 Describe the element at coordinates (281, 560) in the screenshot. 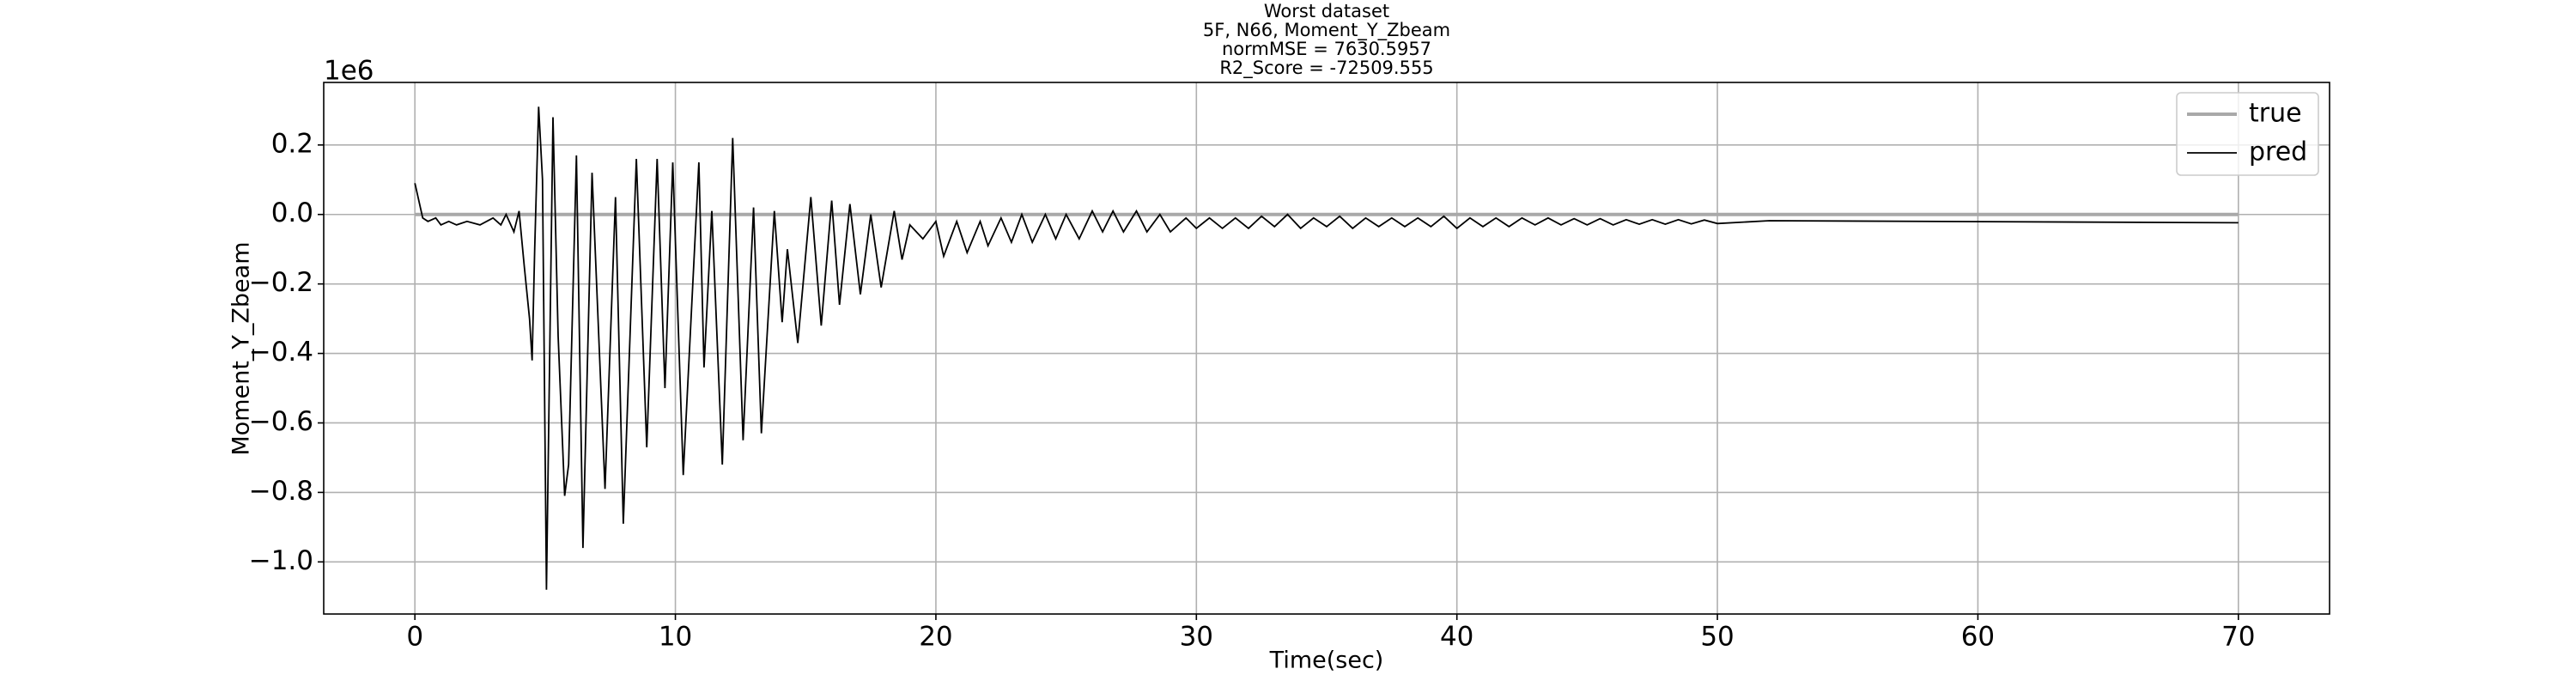

I see `y-tick-label: −1.0` at that location.